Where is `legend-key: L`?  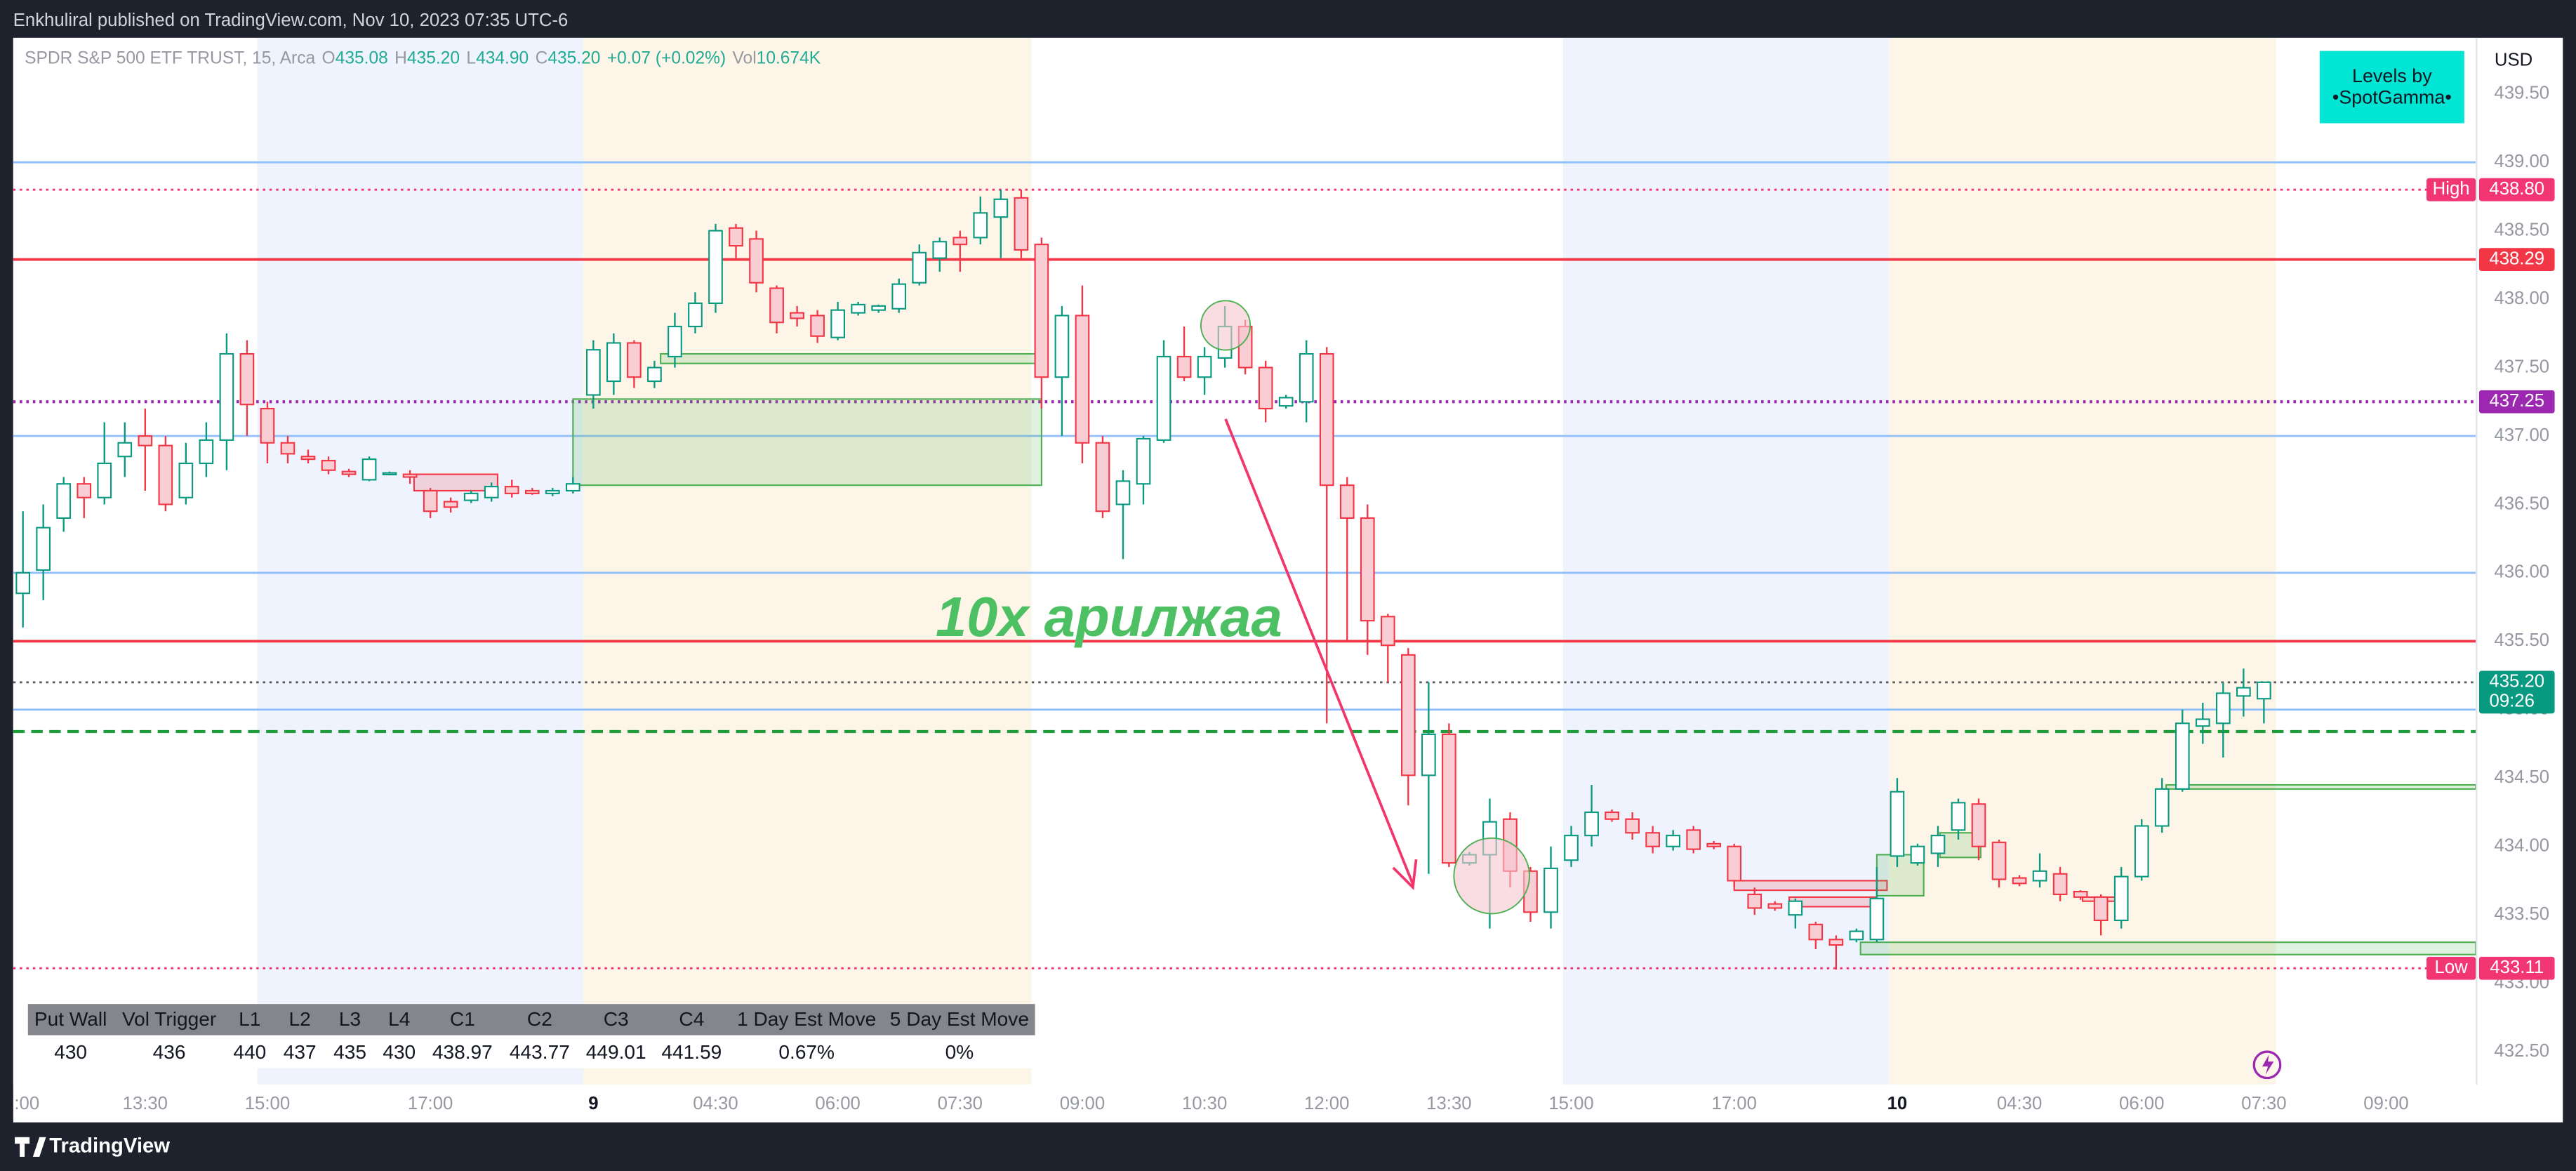 legend-key: L is located at coordinates (471, 58).